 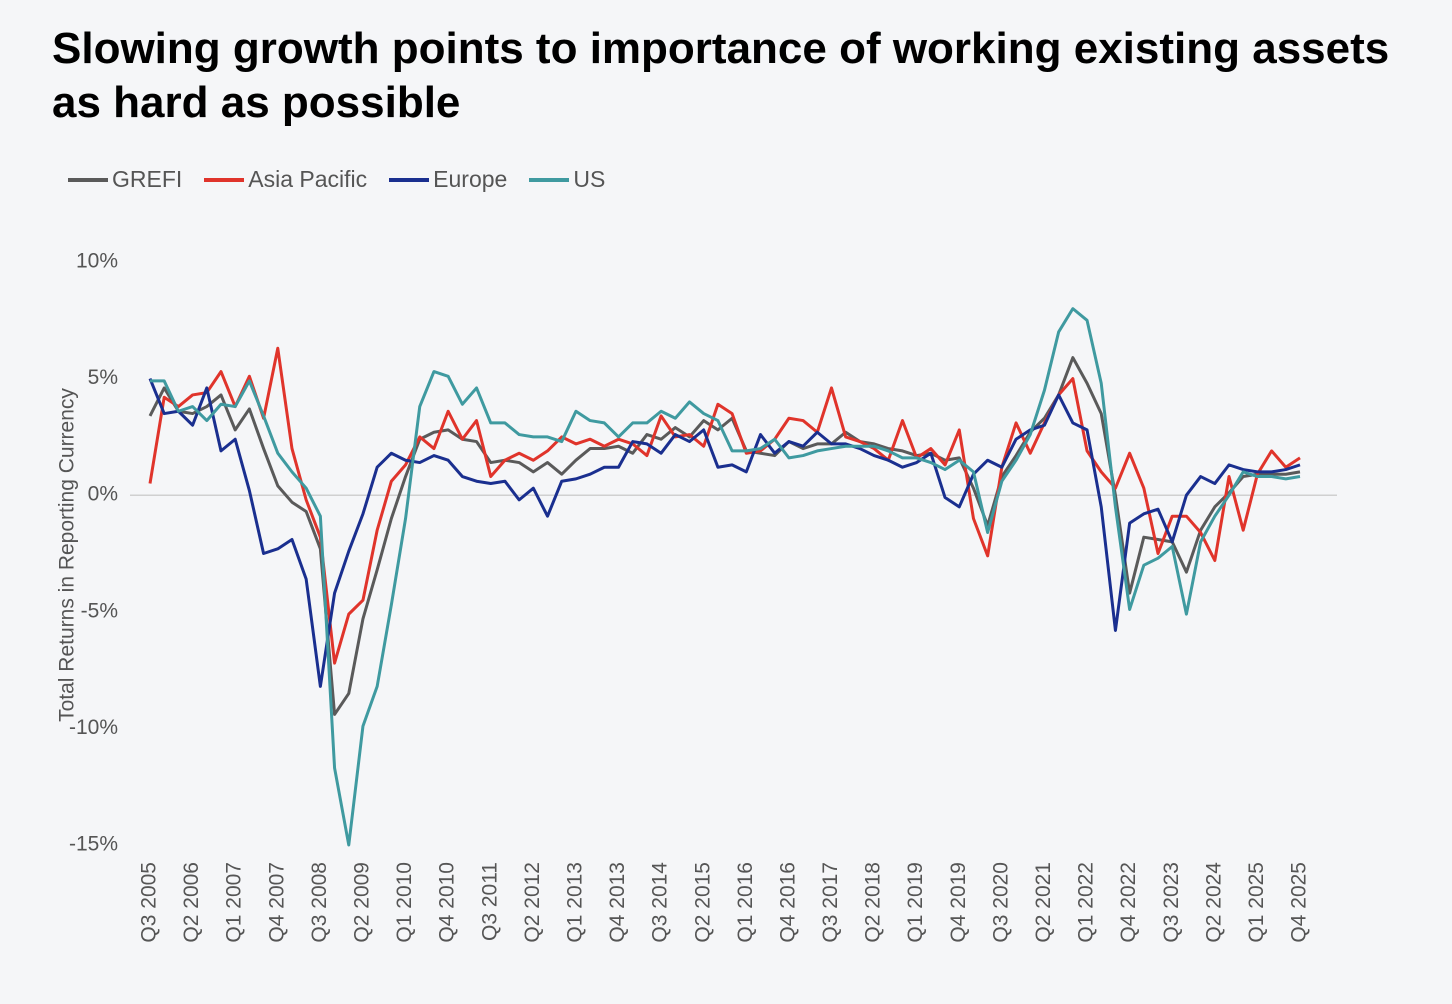 What do you see at coordinates (93, 727) in the screenshot?
I see `y-tick-label: -10%` at bounding box center [93, 727].